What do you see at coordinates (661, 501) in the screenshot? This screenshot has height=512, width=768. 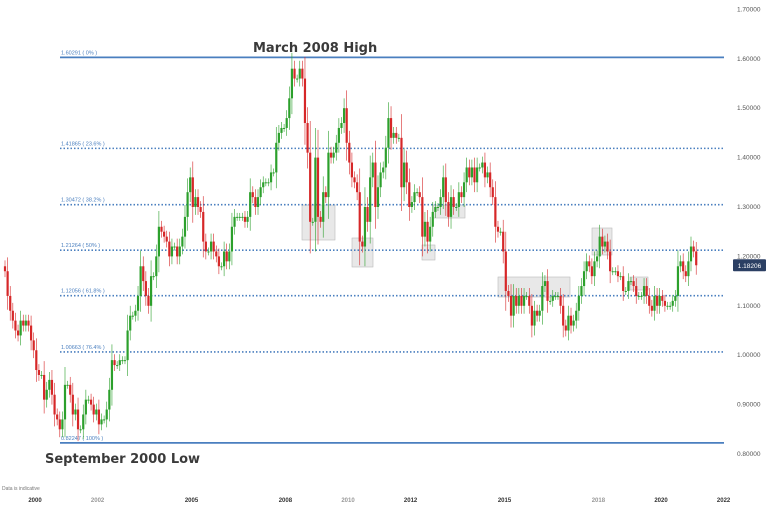 I see `x-tick-label: 2020` at bounding box center [661, 501].